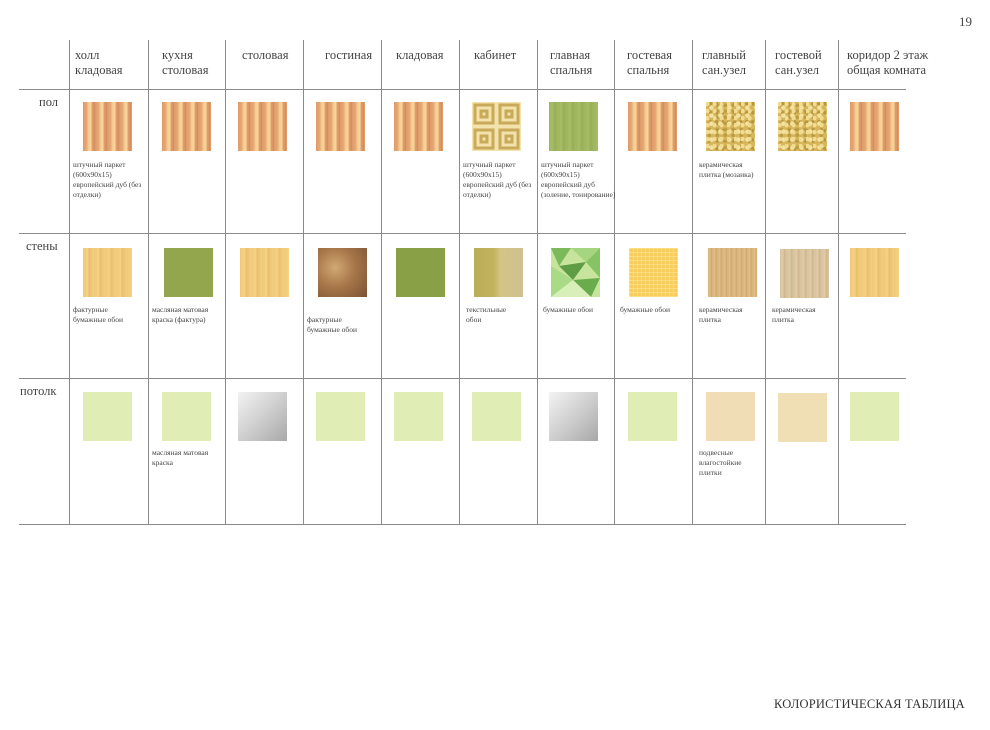  I want to click on column-header-living: гостиная, so click(348, 55).